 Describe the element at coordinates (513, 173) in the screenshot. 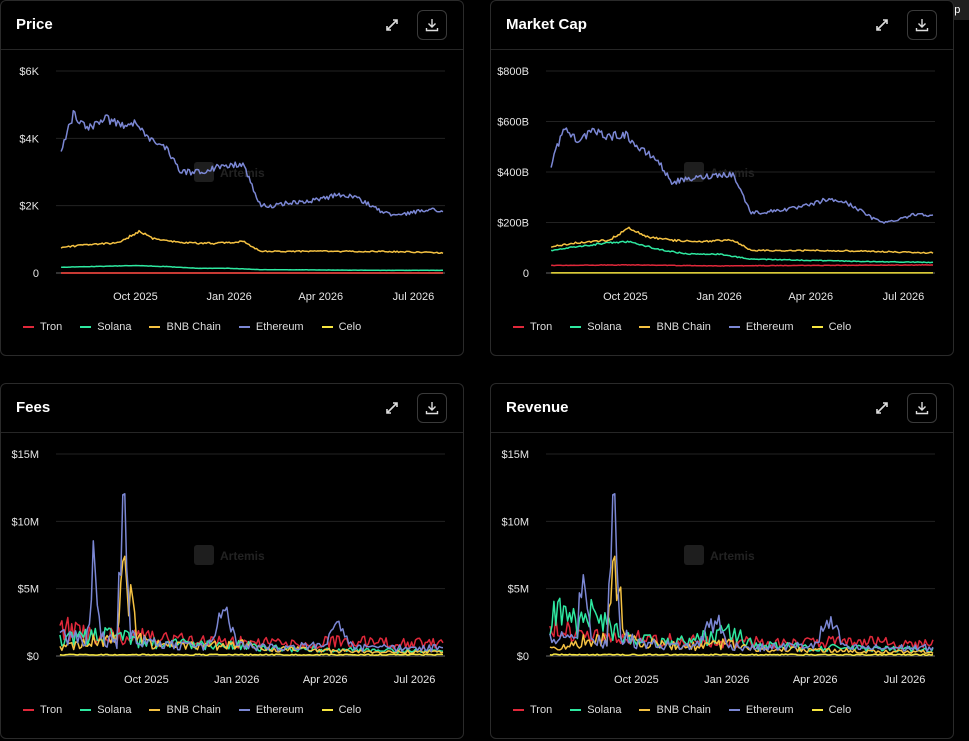

I see `y-tick-label: $400B` at that location.